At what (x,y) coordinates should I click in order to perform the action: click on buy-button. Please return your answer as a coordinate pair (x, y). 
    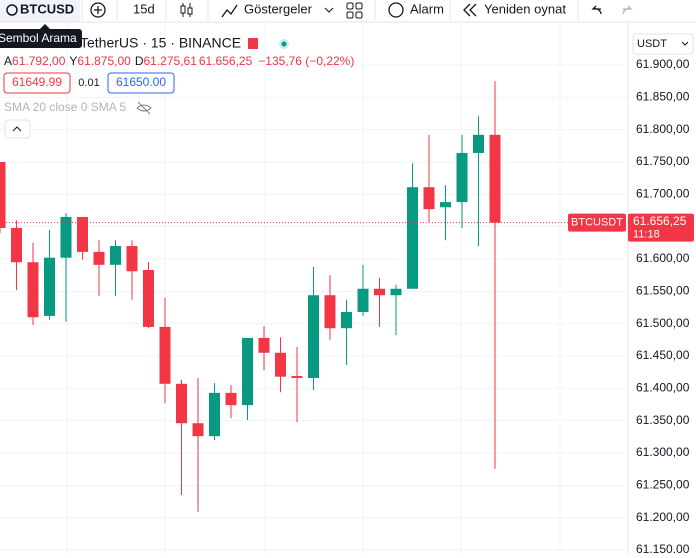
    Looking at the image, I should click on (141, 83).